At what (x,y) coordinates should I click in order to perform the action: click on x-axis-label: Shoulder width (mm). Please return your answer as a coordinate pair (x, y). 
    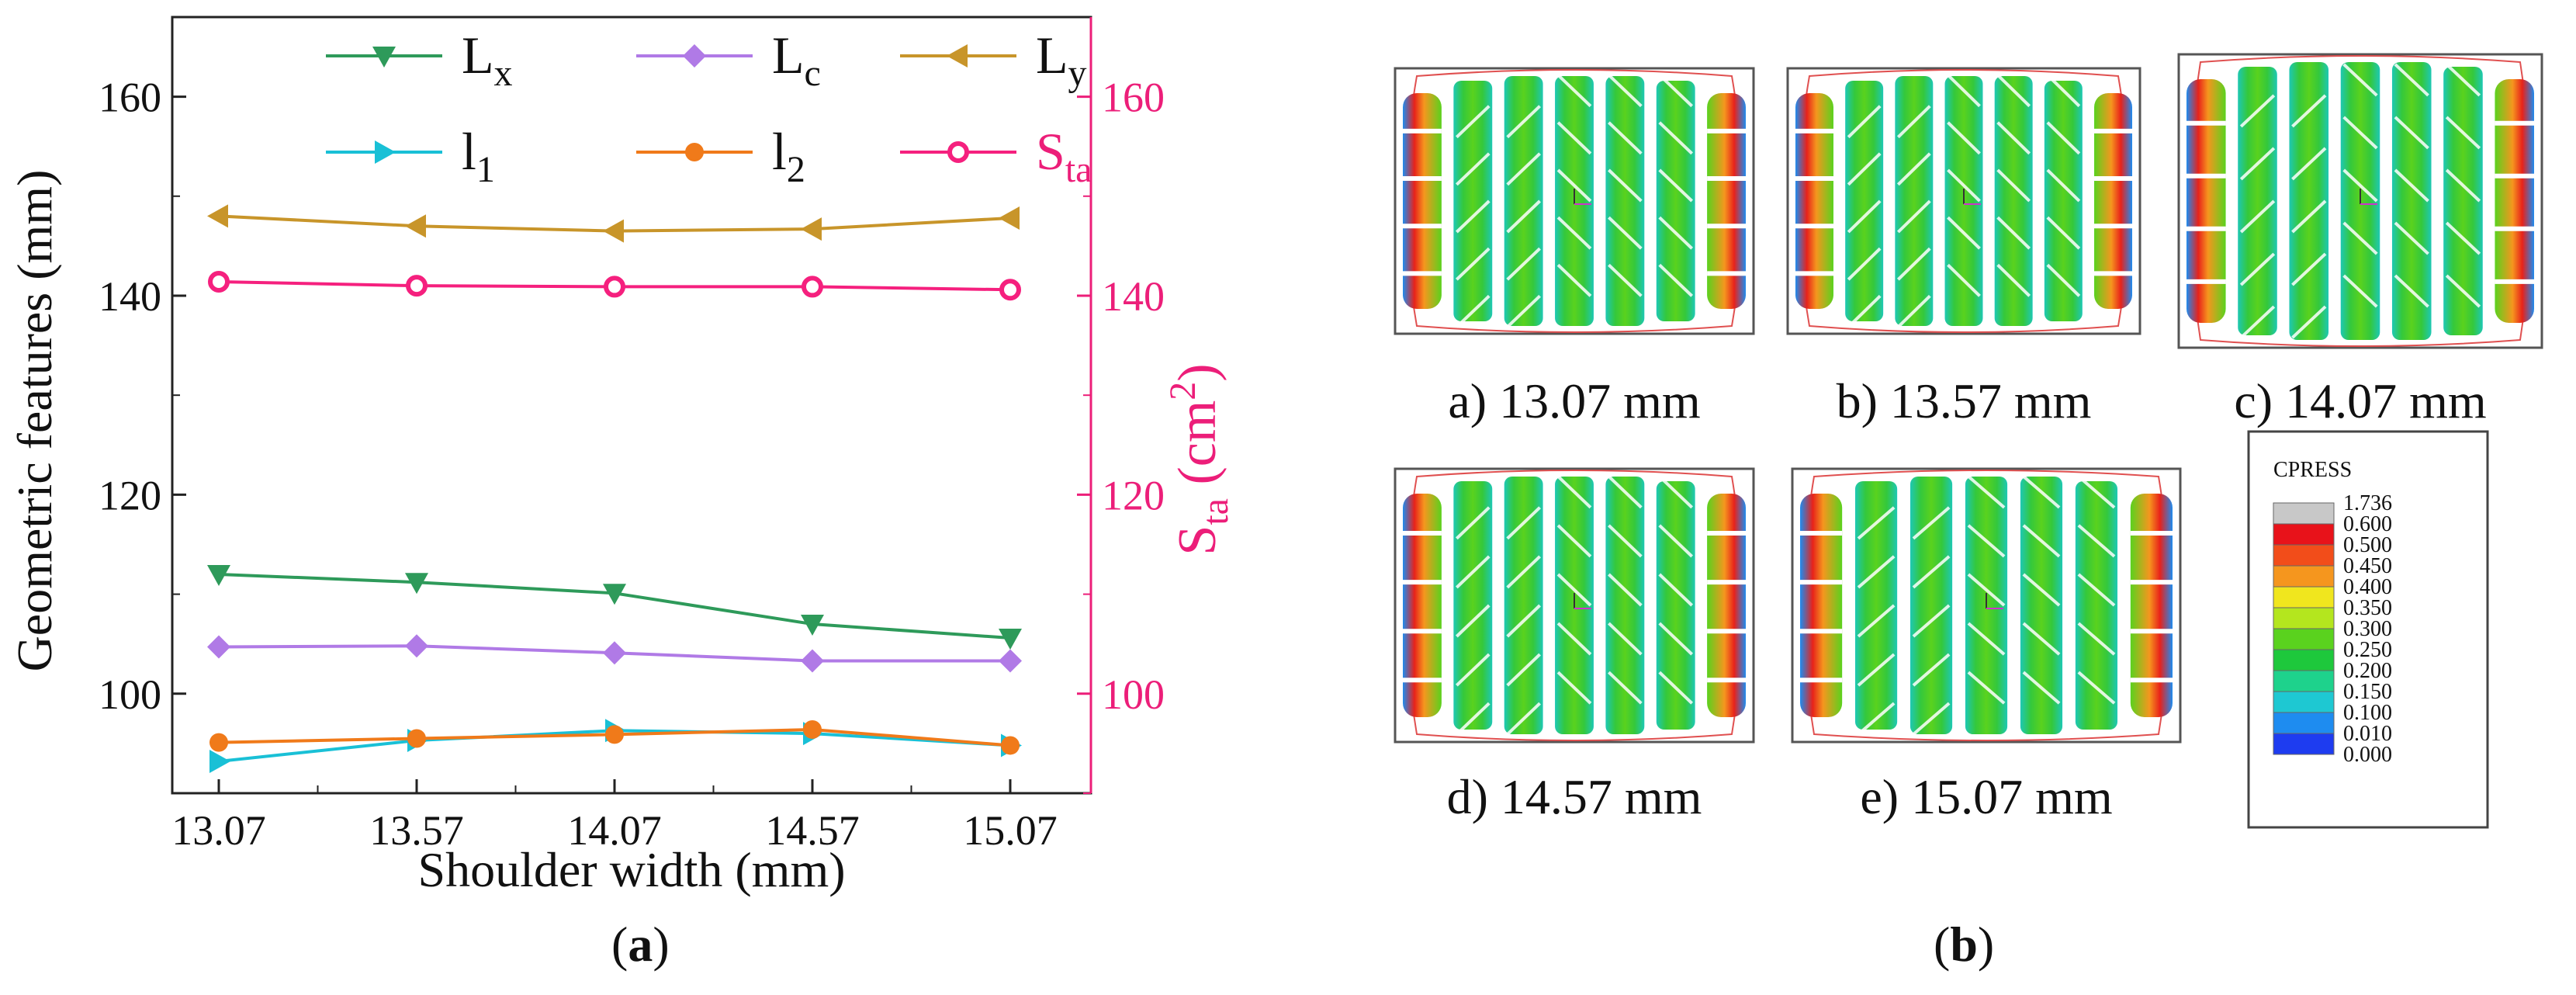
    Looking at the image, I should click on (631, 869).